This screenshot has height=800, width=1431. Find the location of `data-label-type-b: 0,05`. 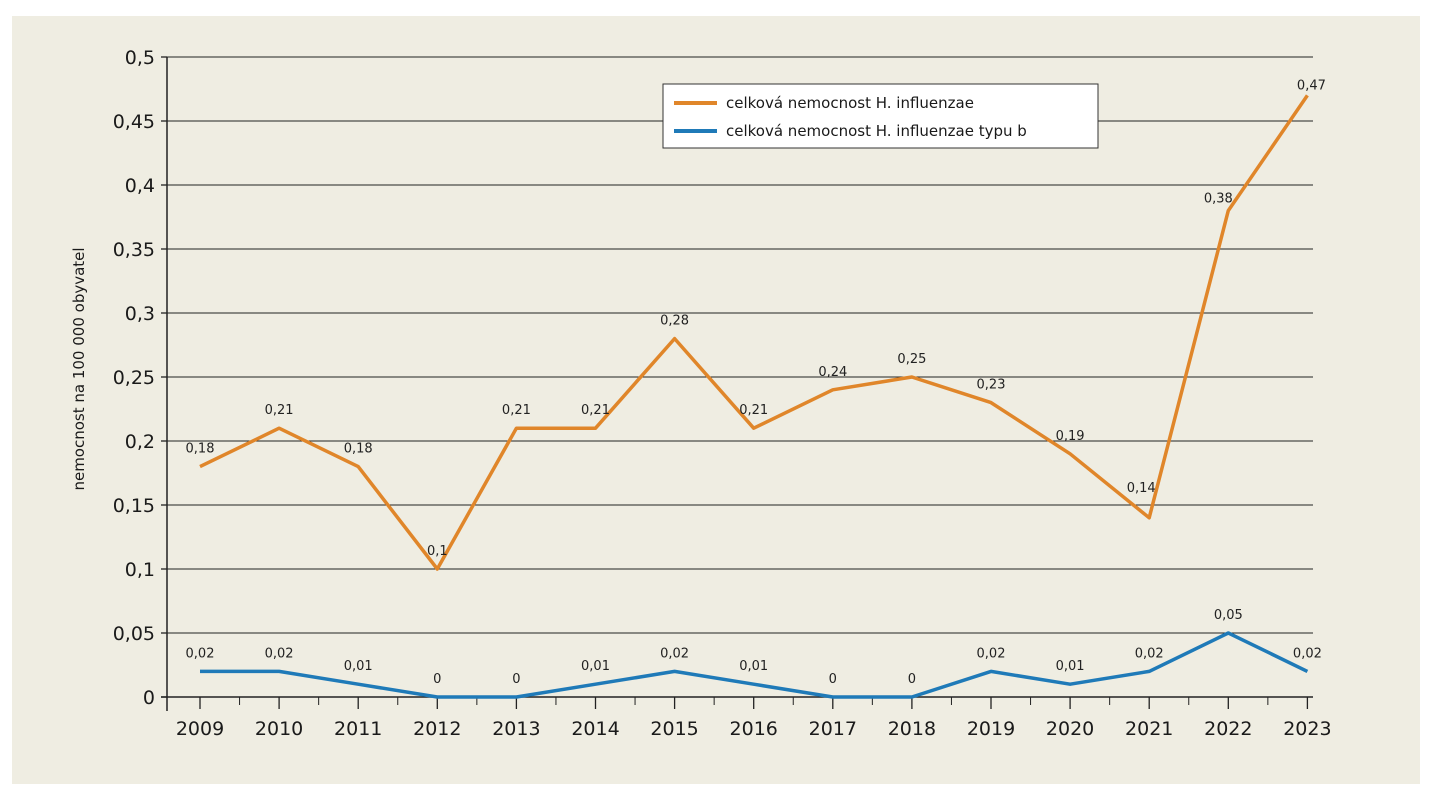

data-label-type-b: 0,05 is located at coordinates (1228, 615).